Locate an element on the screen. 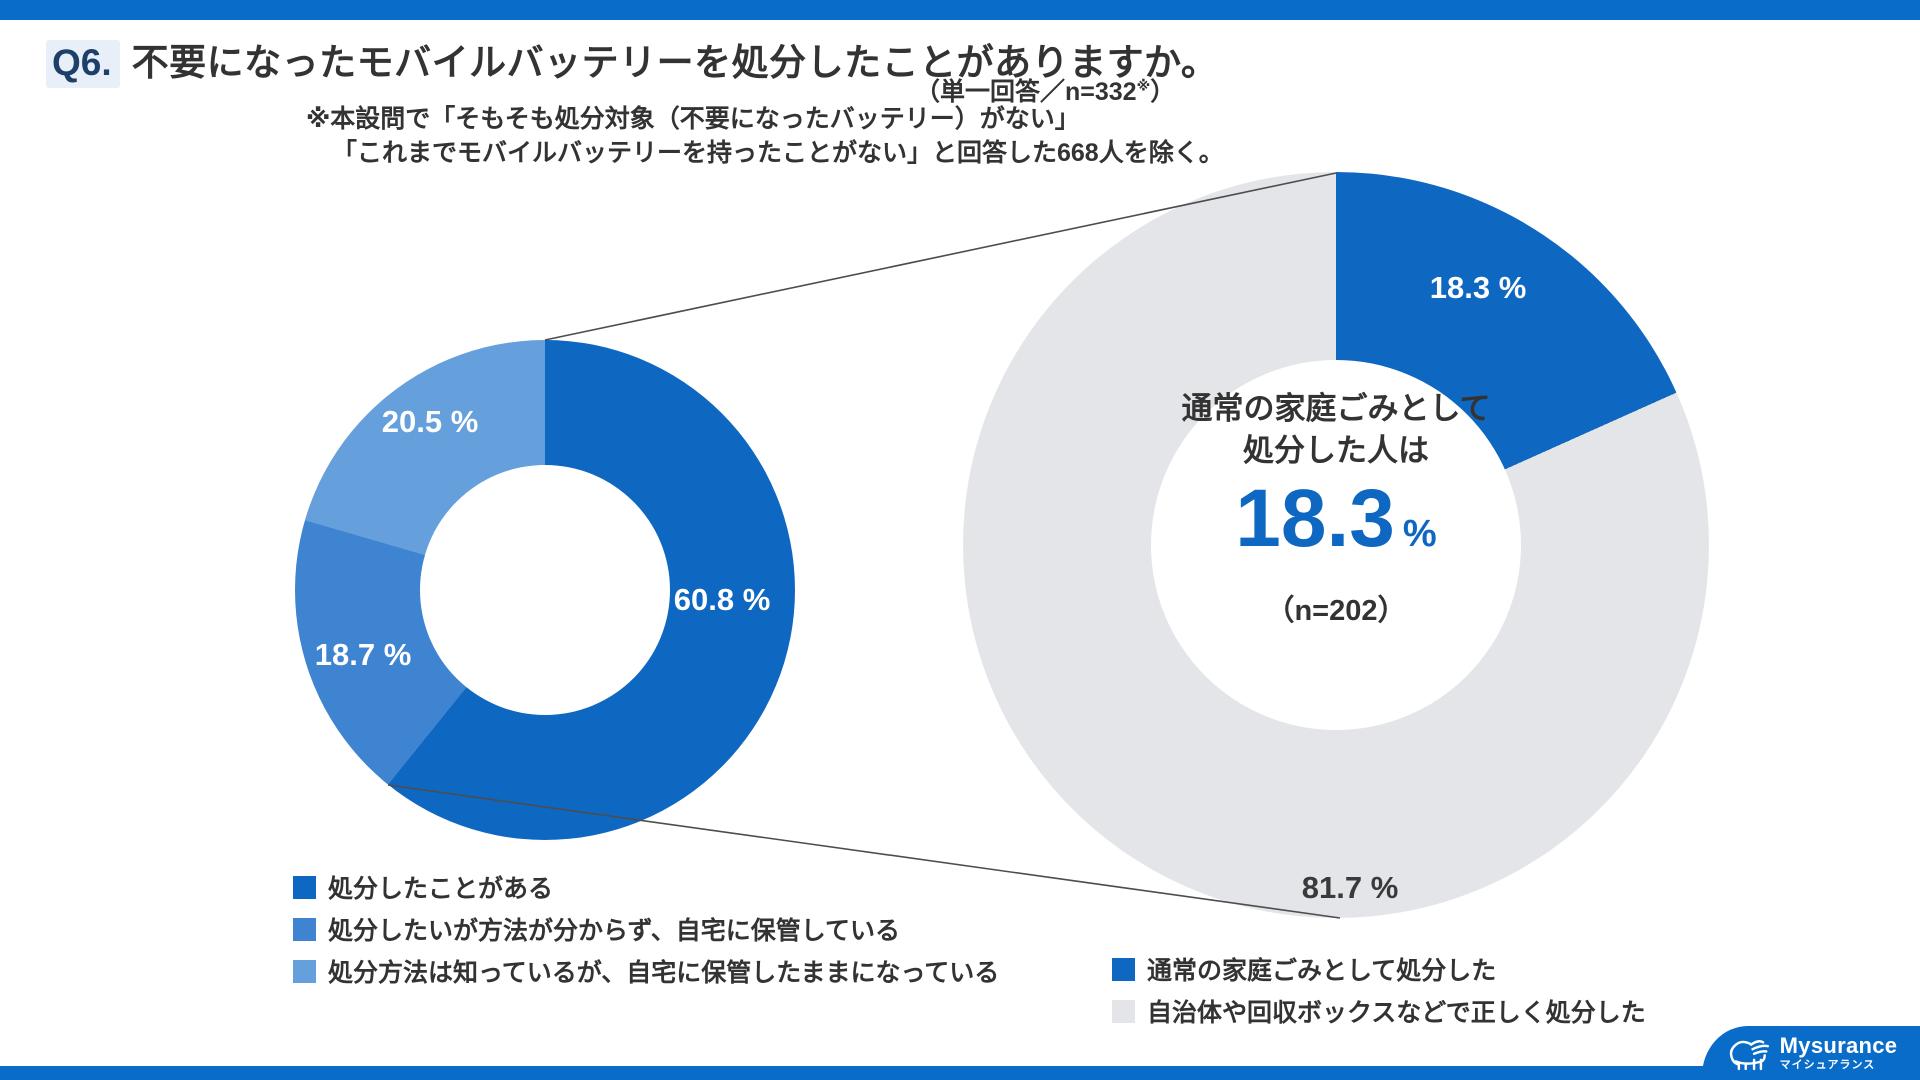 This screenshot has height=1080, width=1920. slice-label-household-garbage: 18.3 % is located at coordinates (1478, 287).